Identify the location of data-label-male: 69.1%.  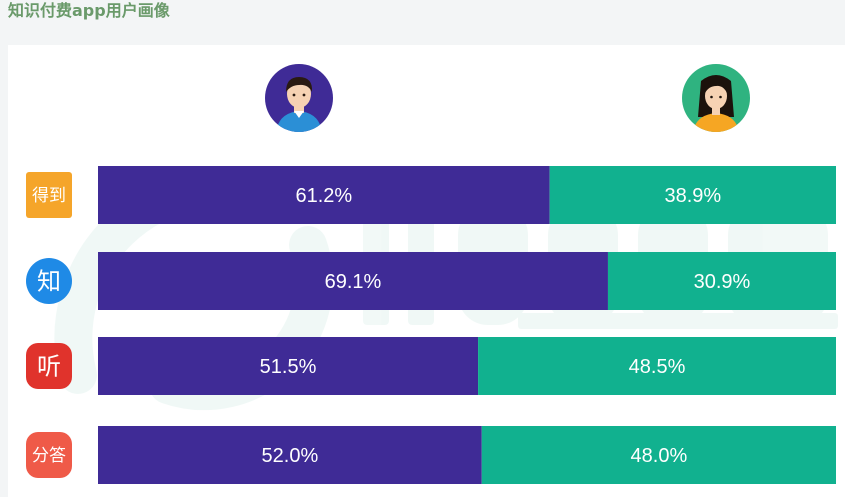
(353, 282).